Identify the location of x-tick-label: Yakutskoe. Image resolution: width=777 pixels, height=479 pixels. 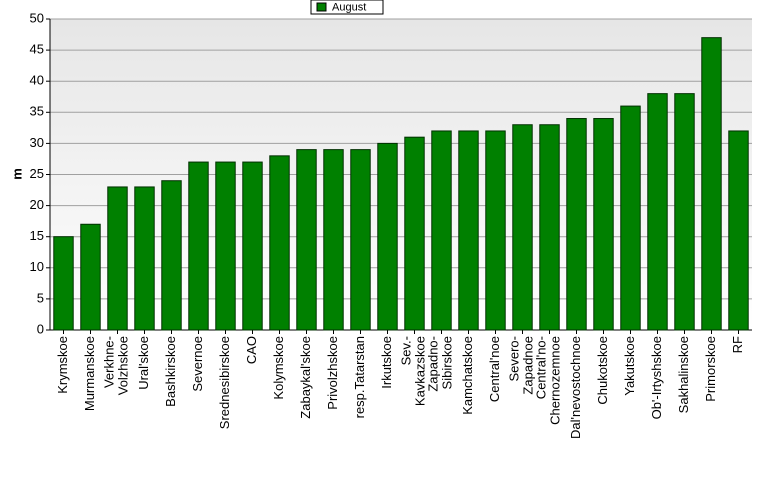
(629, 366).